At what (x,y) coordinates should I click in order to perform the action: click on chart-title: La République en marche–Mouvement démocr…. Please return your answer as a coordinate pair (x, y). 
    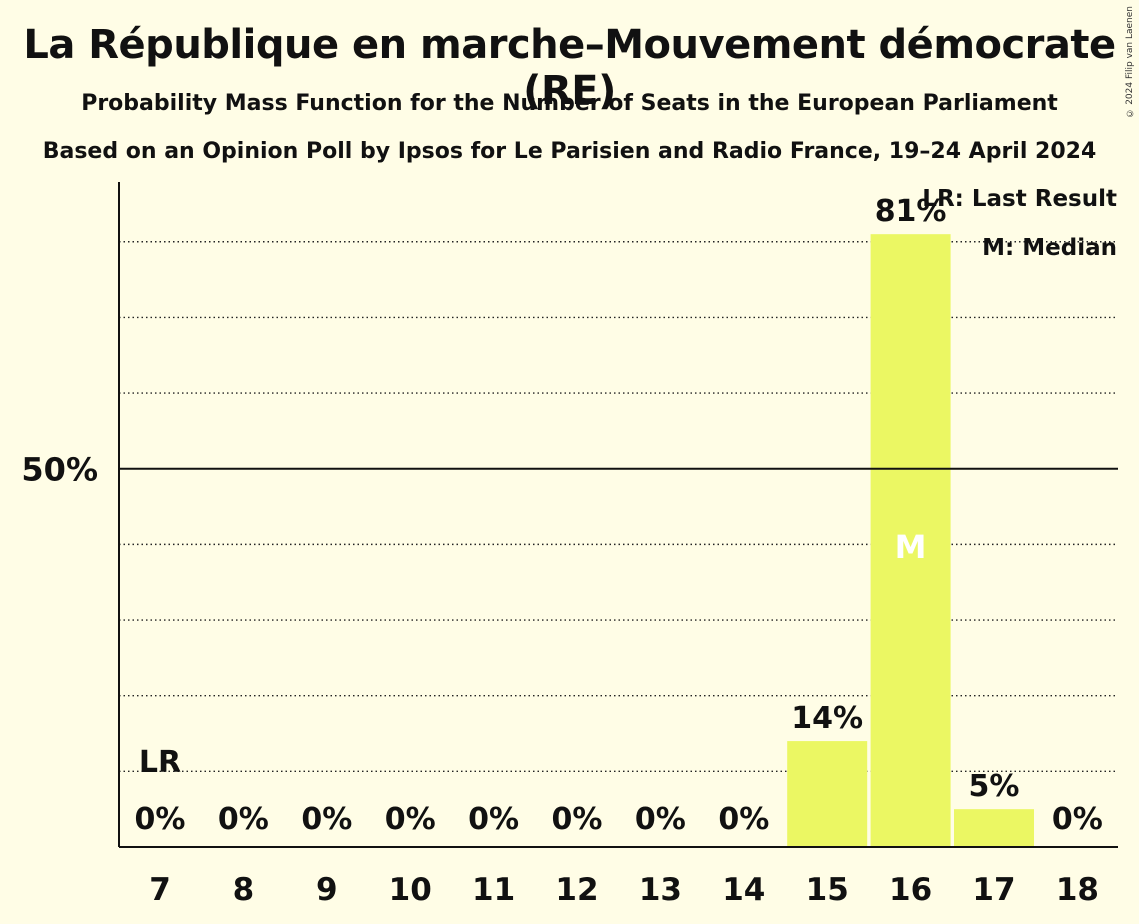
    Looking at the image, I should click on (569, 68).